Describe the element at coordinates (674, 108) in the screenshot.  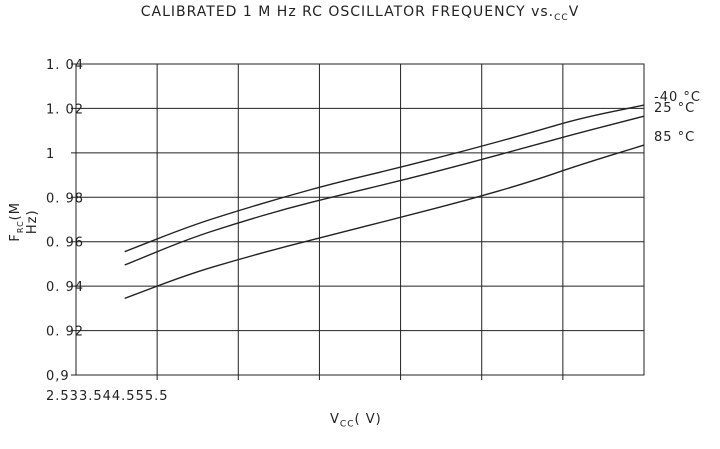
I see `legend-label-1: 25 °C` at that location.